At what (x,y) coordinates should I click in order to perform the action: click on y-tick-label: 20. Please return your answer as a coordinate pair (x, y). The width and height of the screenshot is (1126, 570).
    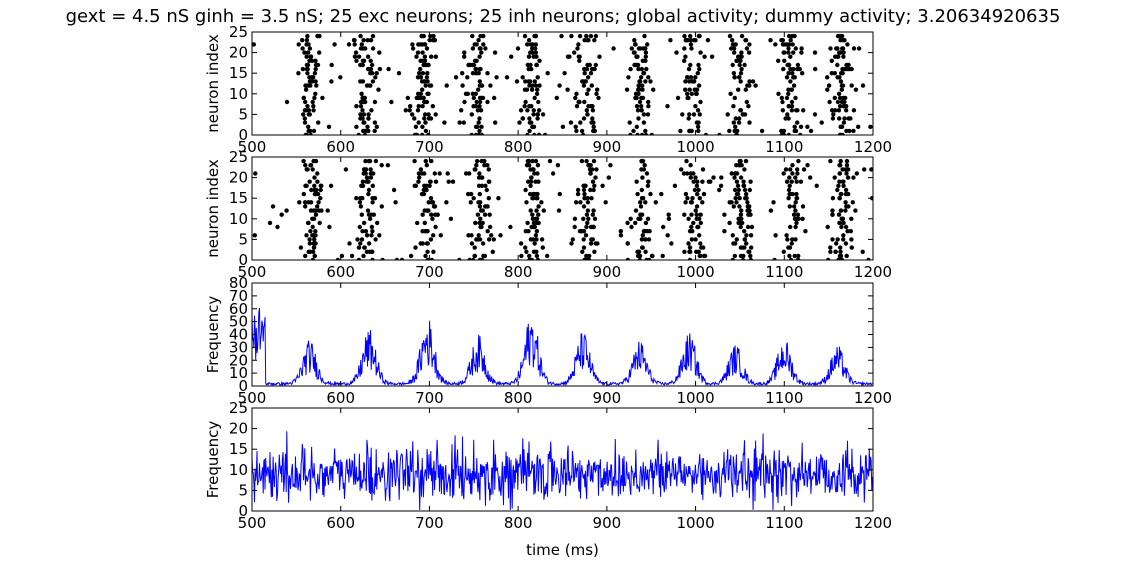
    Looking at the image, I should click on (238, 360).